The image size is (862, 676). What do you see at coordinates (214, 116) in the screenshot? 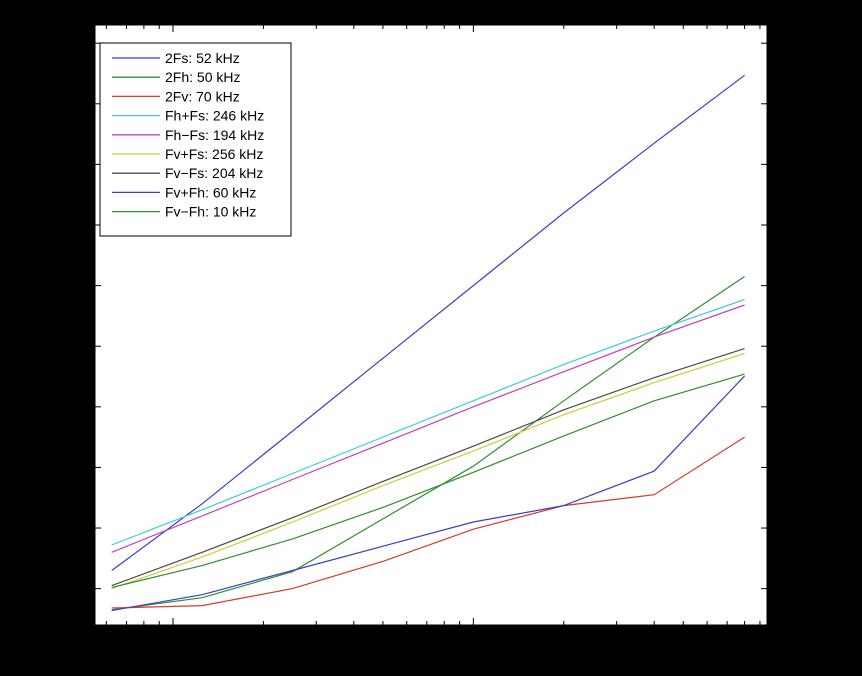
I see `legend-label: Fh+Fs: 246 kHz` at bounding box center [214, 116].